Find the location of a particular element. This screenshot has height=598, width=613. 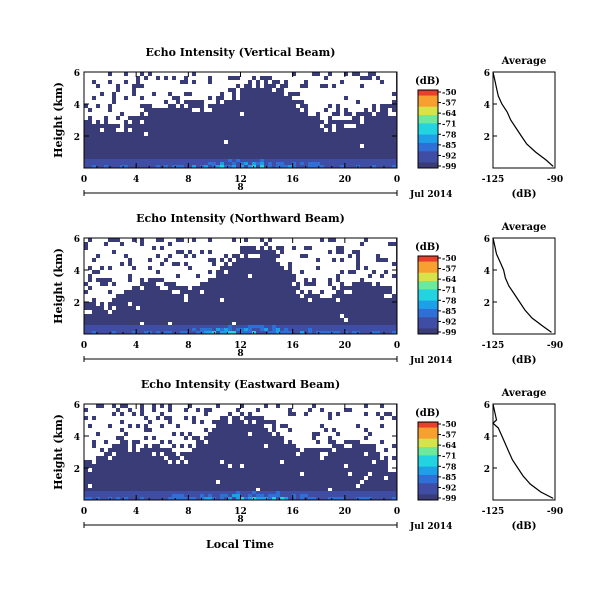

profile-x-label: (dB) is located at coordinates (524, 526).